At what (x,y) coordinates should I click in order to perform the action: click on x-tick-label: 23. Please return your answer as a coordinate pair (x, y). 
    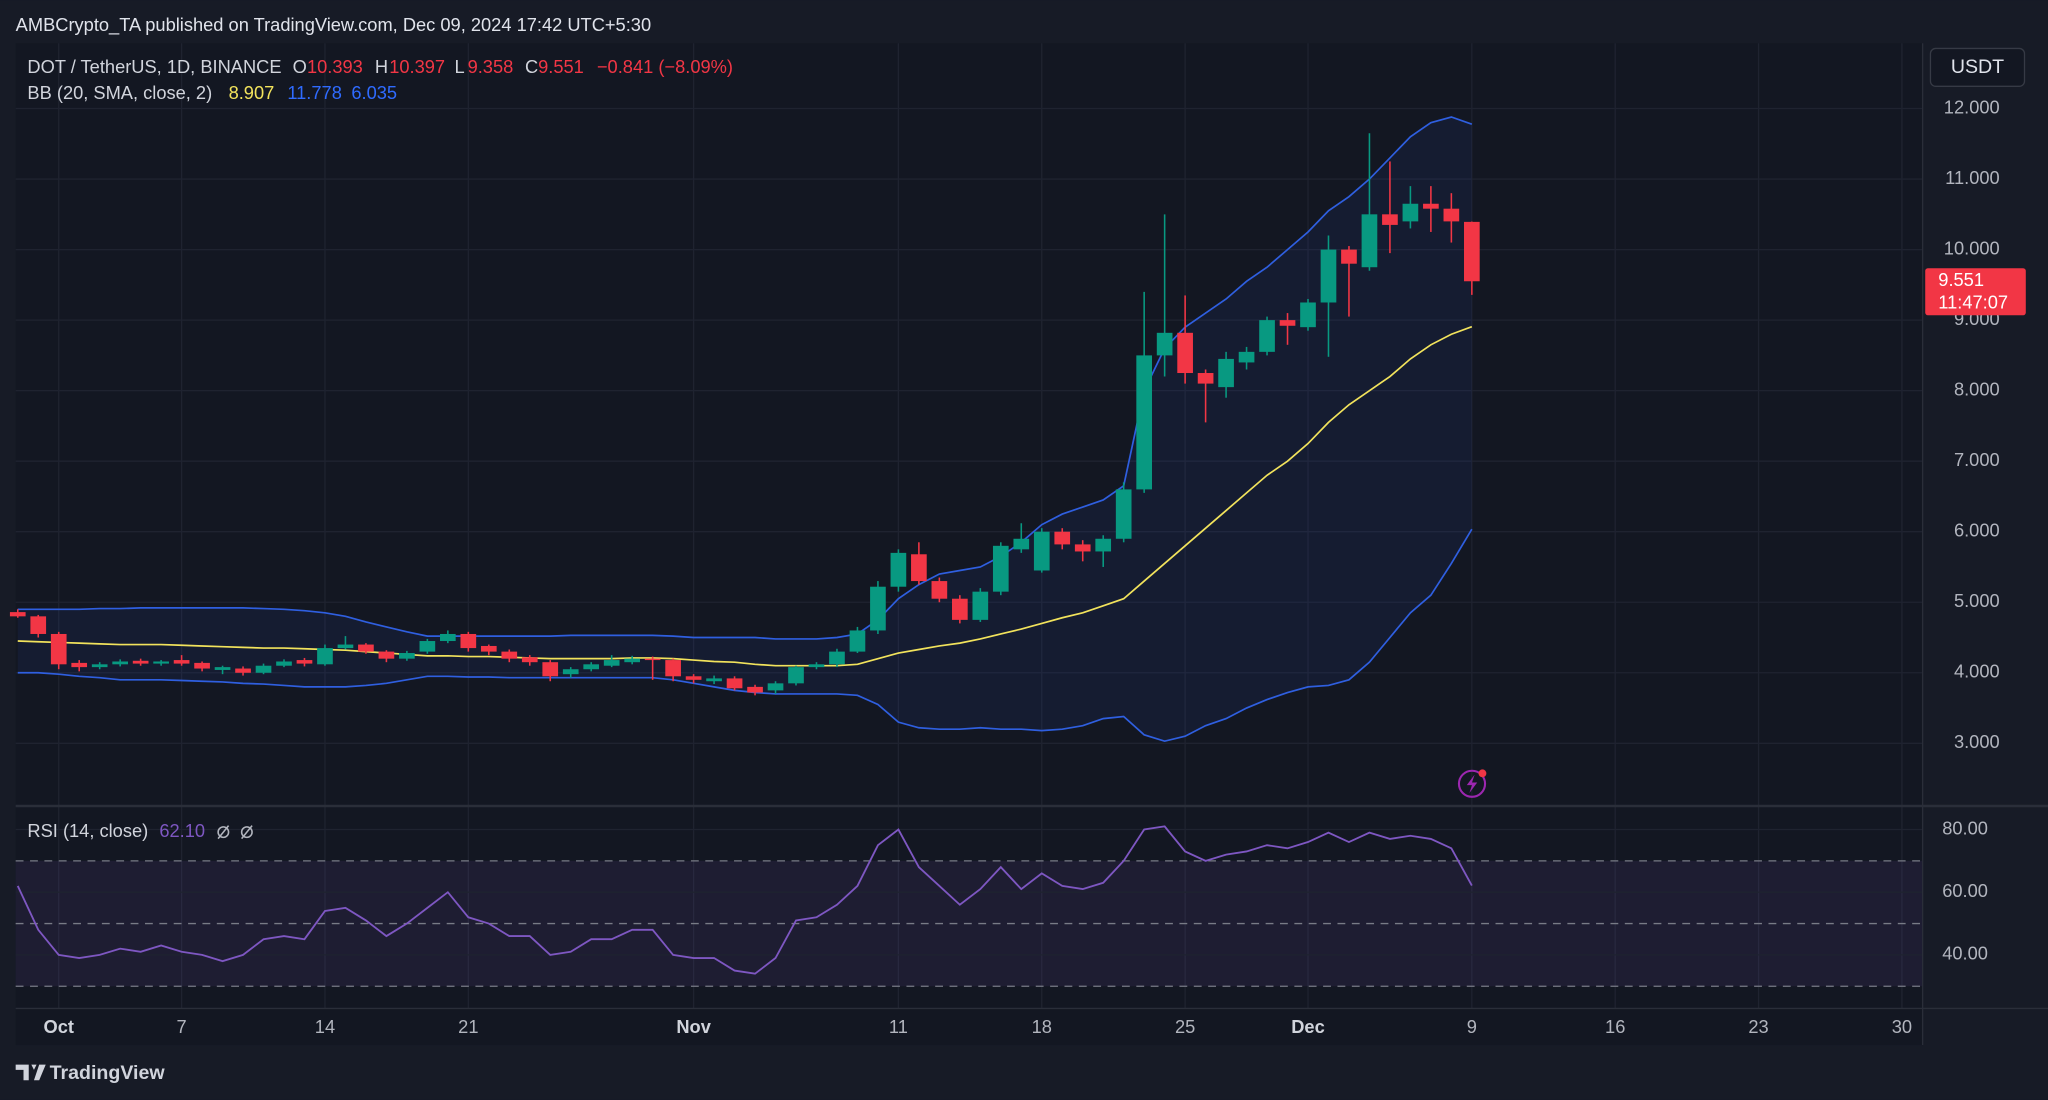
    Looking at the image, I should click on (1758, 1026).